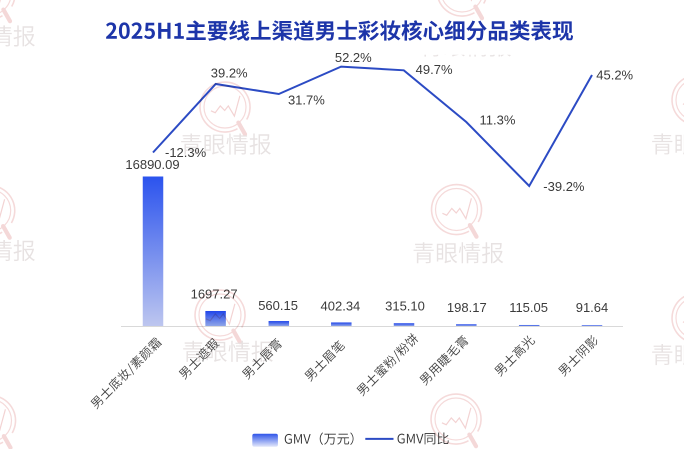 The width and height of the screenshot is (684, 449). Describe the element at coordinates (528, 307) in the screenshot. I see `svg-text: 115.05` at that location.